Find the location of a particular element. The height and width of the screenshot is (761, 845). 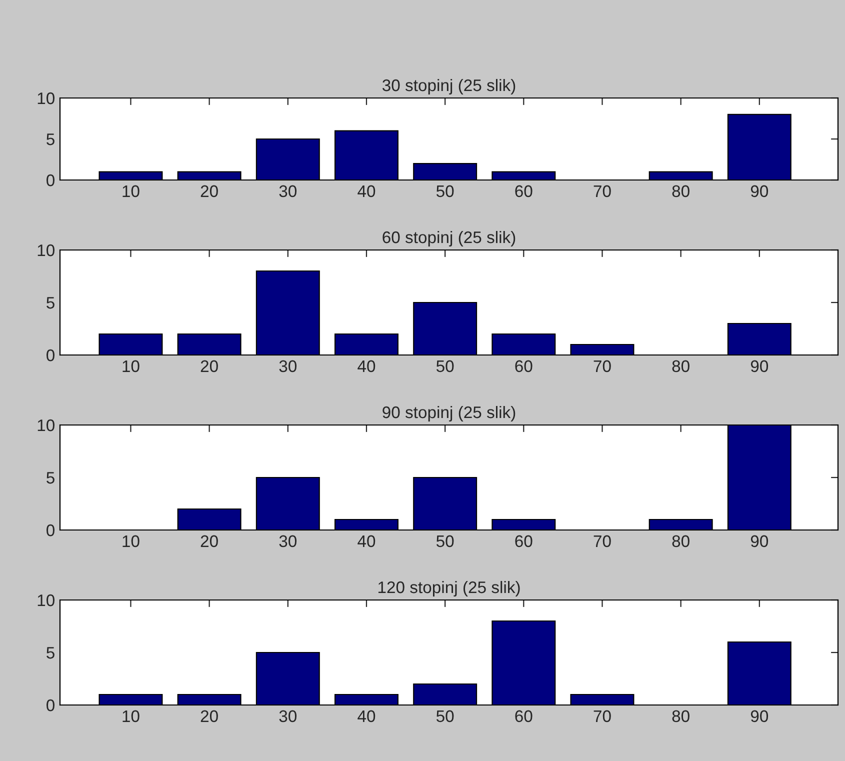

chart-title: 30 stopinj (25 slik) is located at coordinates (449, 86).